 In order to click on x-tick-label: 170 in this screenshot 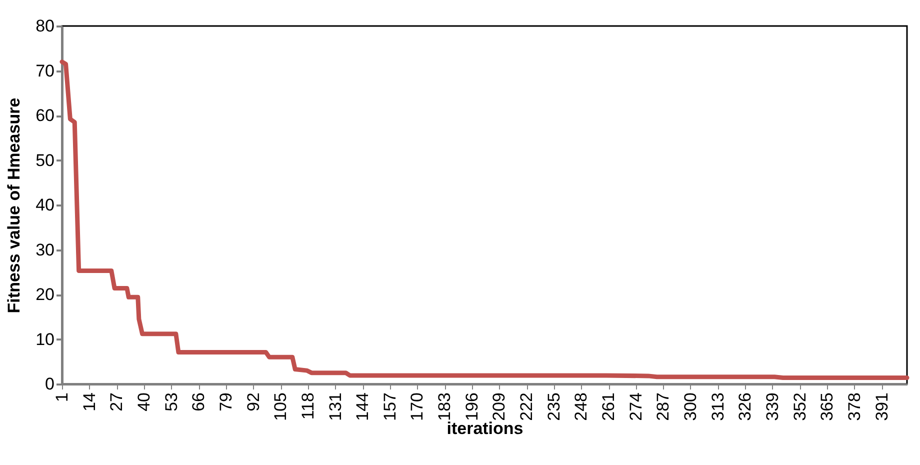, I will do `click(417, 406)`.